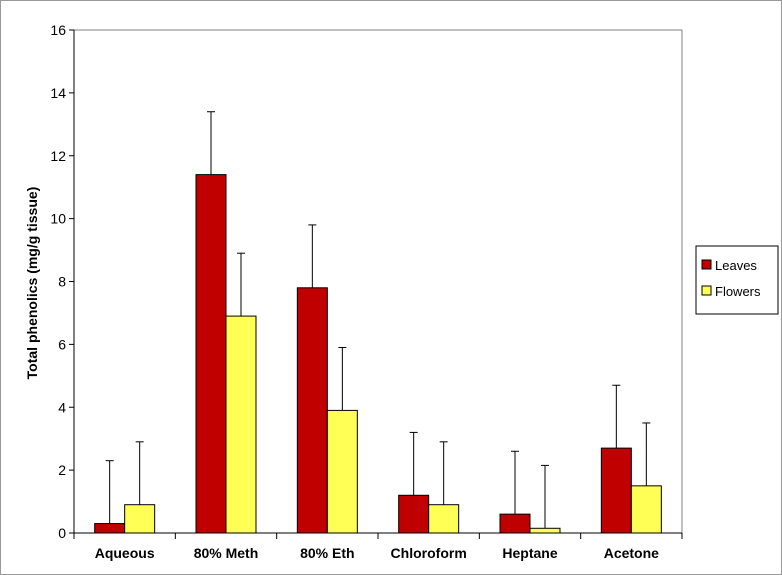  I want to click on legend-swatch-leaves, so click(706, 264).